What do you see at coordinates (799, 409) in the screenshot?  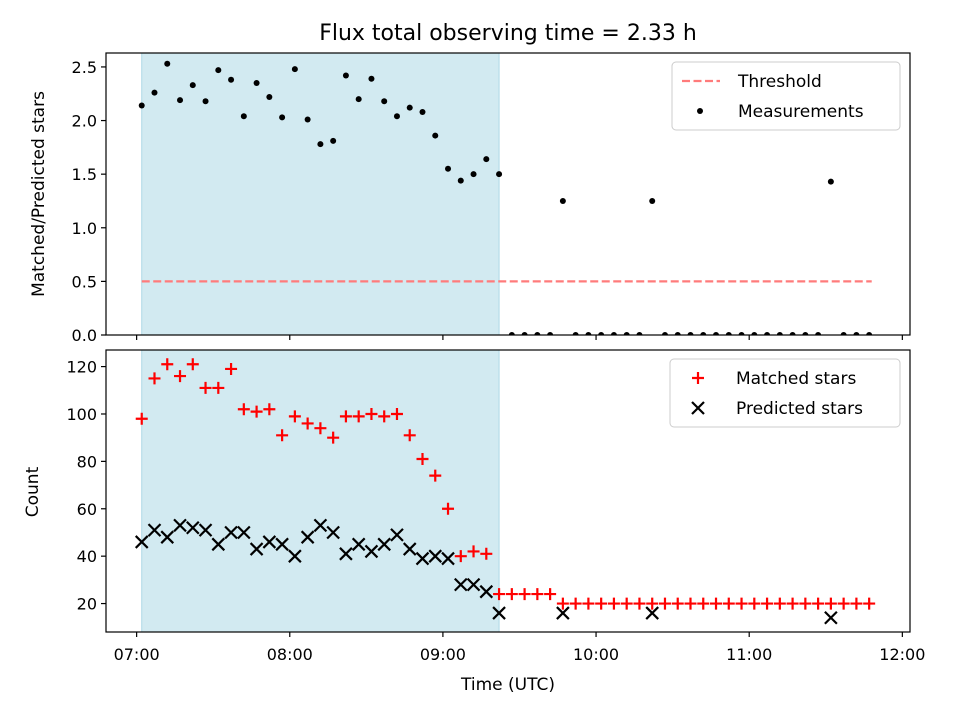 I see `legend-label: Predicted stars` at bounding box center [799, 409].